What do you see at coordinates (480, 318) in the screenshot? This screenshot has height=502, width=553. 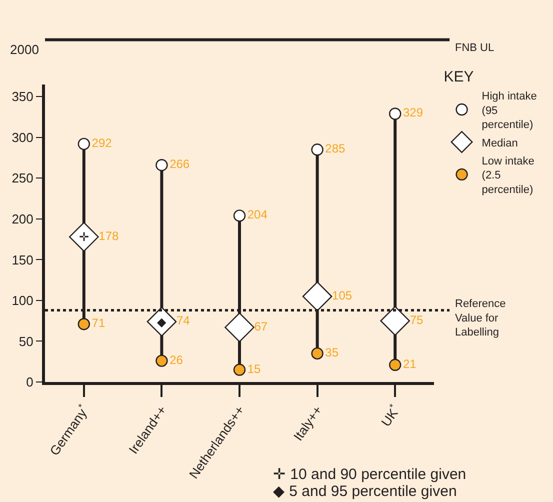 I see `ref-line-label: Reference Value for Labelling` at bounding box center [480, 318].